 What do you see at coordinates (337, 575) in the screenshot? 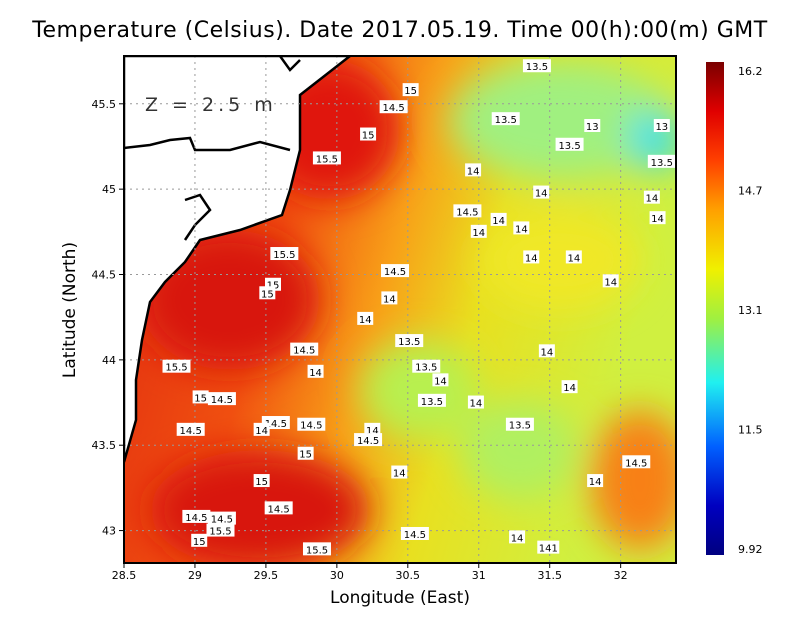
I see `x-tick-label: 30` at bounding box center [337, 575].